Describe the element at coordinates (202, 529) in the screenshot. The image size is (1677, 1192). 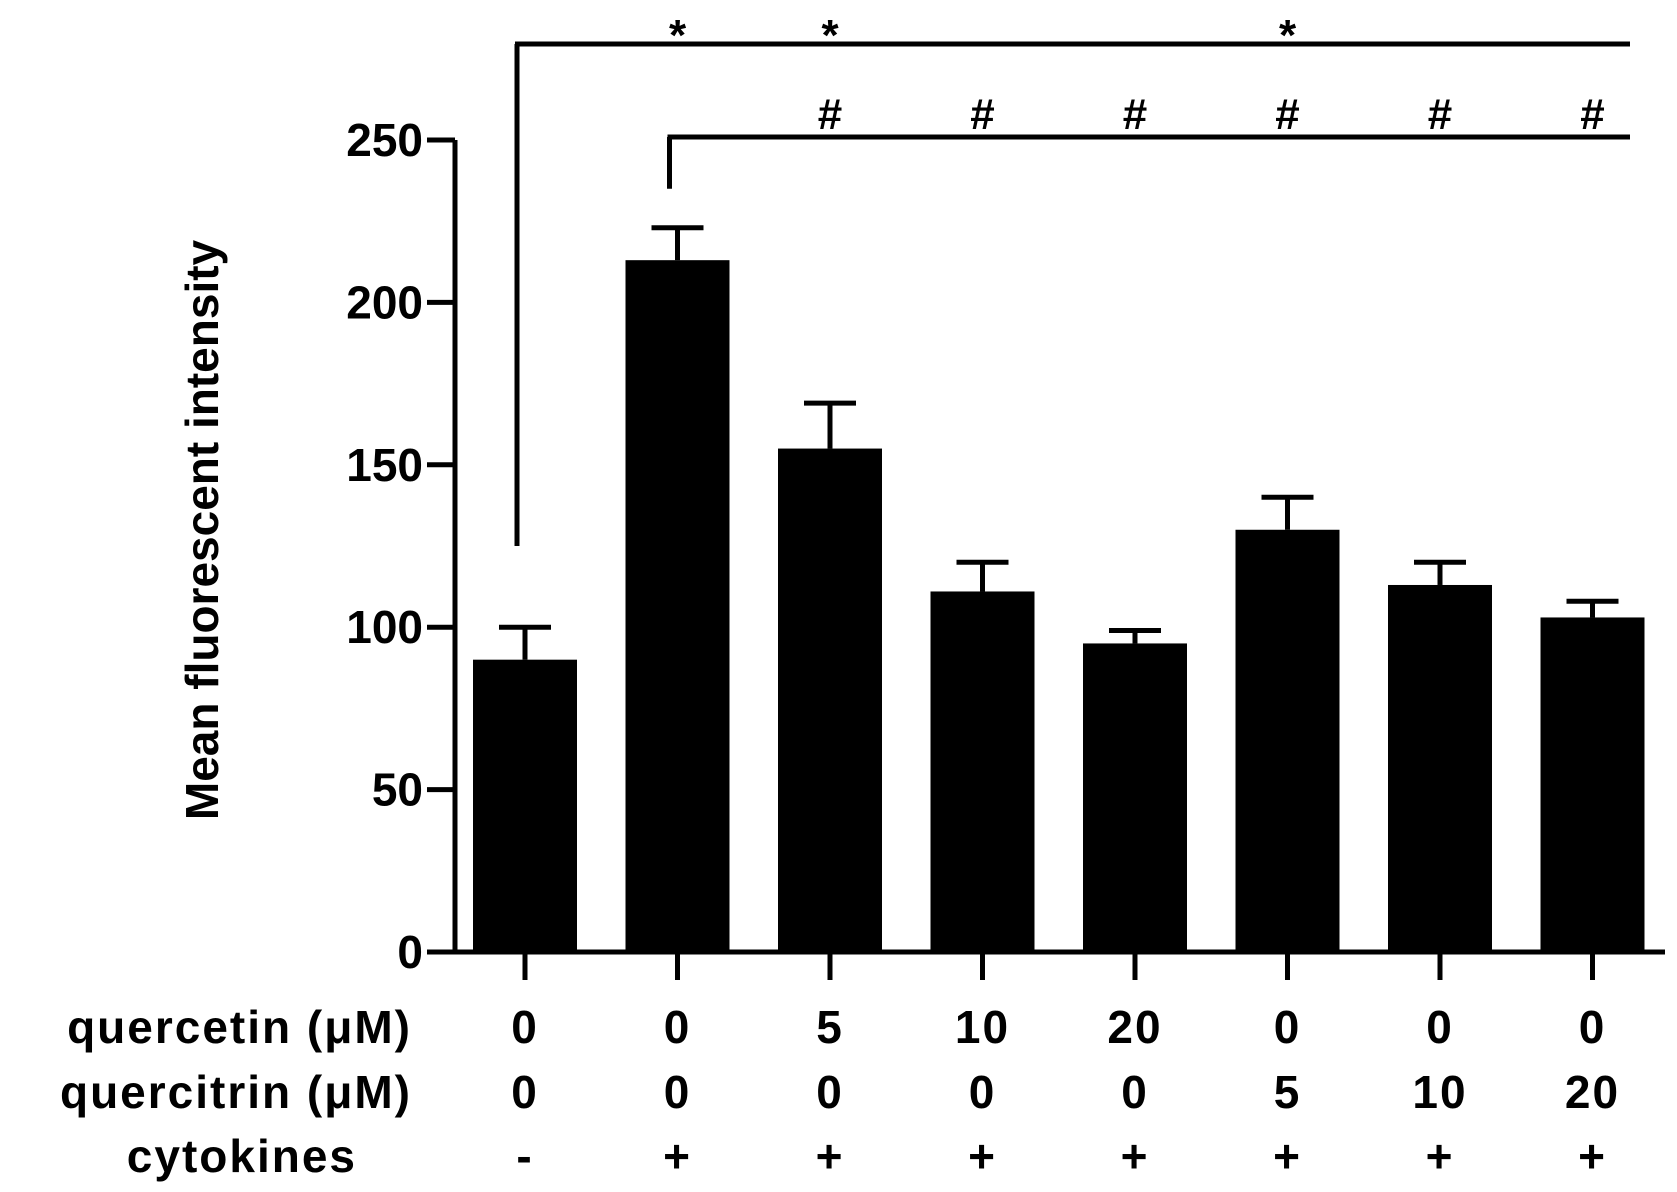
I see `y-axis-label: Mean fluorescent intensity` at that location.